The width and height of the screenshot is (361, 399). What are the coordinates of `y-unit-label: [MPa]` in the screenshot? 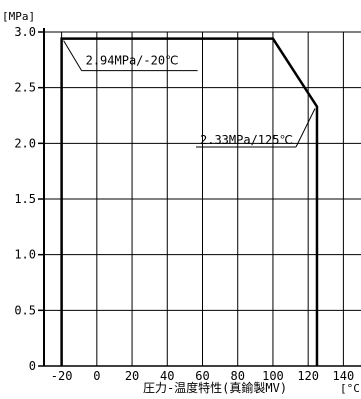 It's located at (18, 16).